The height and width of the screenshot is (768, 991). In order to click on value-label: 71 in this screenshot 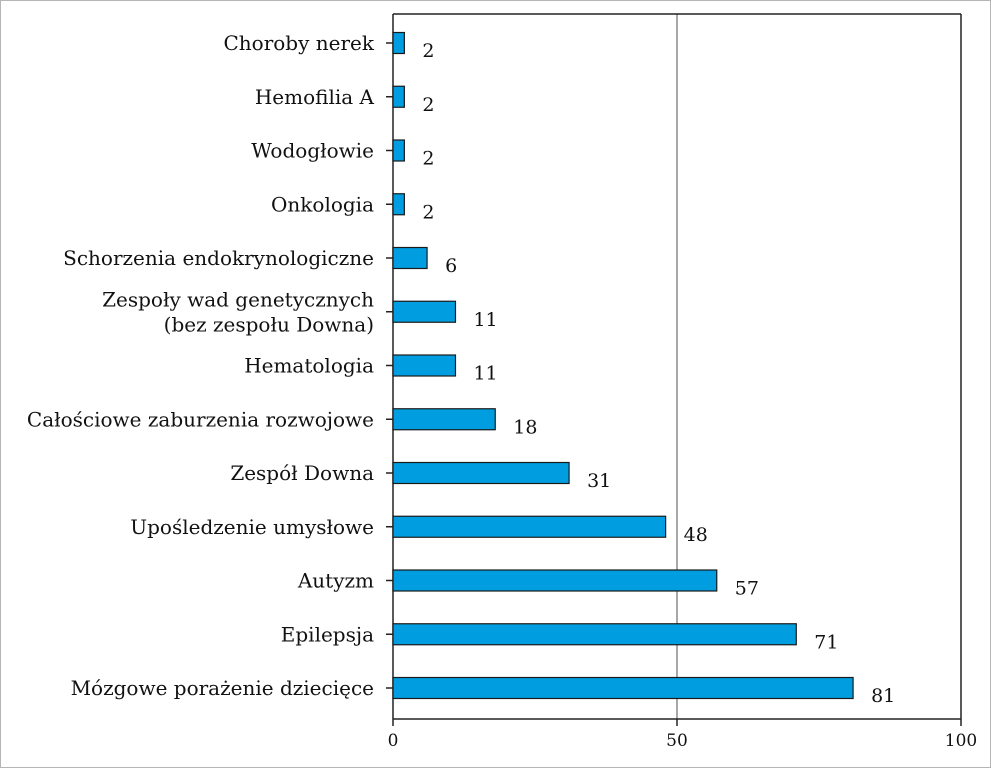, I will do `click(826, 642)`.